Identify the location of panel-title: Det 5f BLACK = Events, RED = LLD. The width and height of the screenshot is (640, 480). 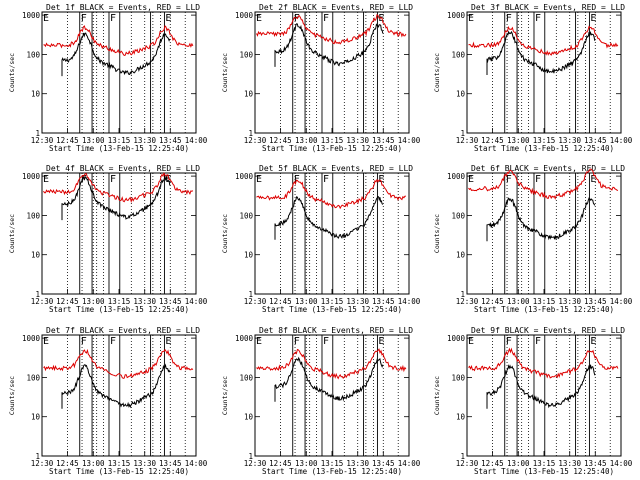
(336, 168).